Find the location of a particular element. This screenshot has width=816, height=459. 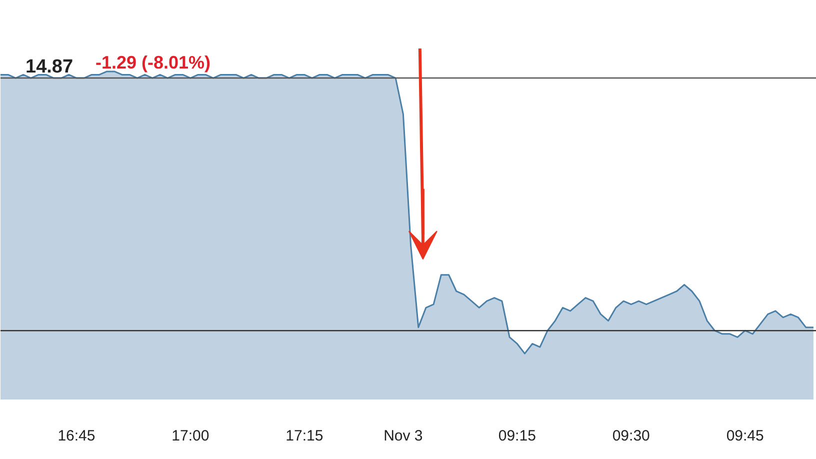

x-tick-label: 16:45 is located at coordinates (77, 436).